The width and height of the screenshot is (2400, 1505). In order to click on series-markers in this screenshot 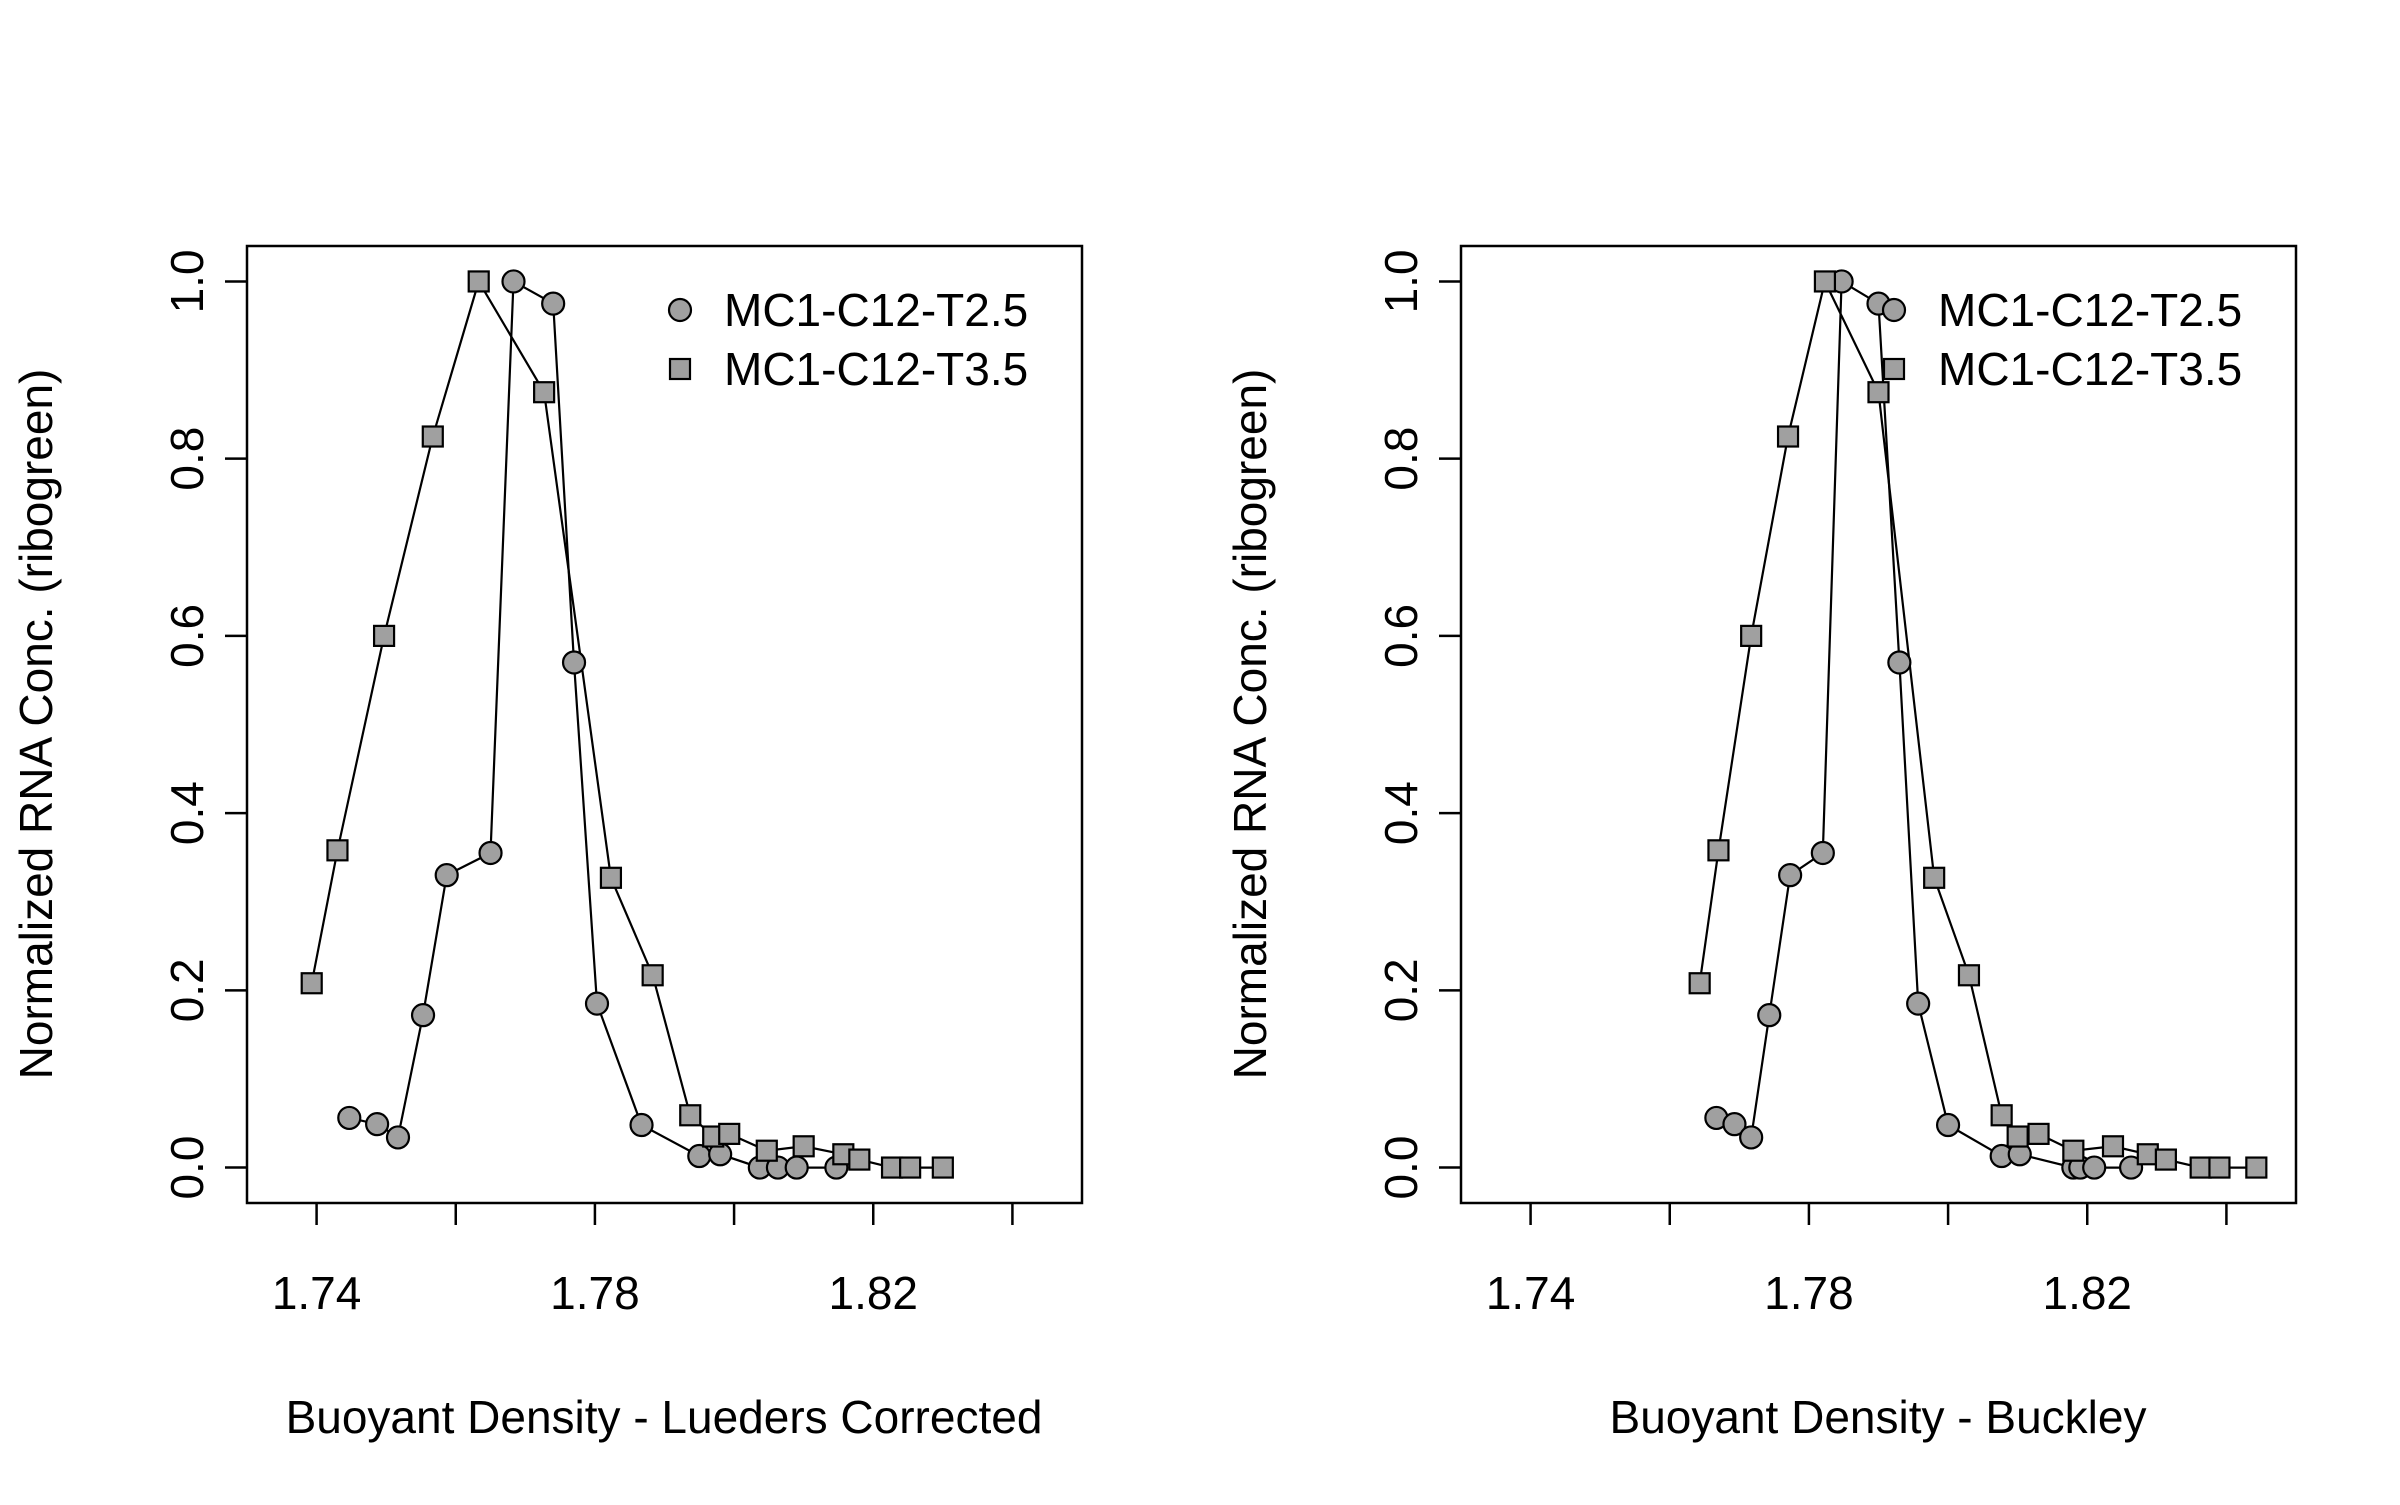, I will do `click(1978, 724)`.